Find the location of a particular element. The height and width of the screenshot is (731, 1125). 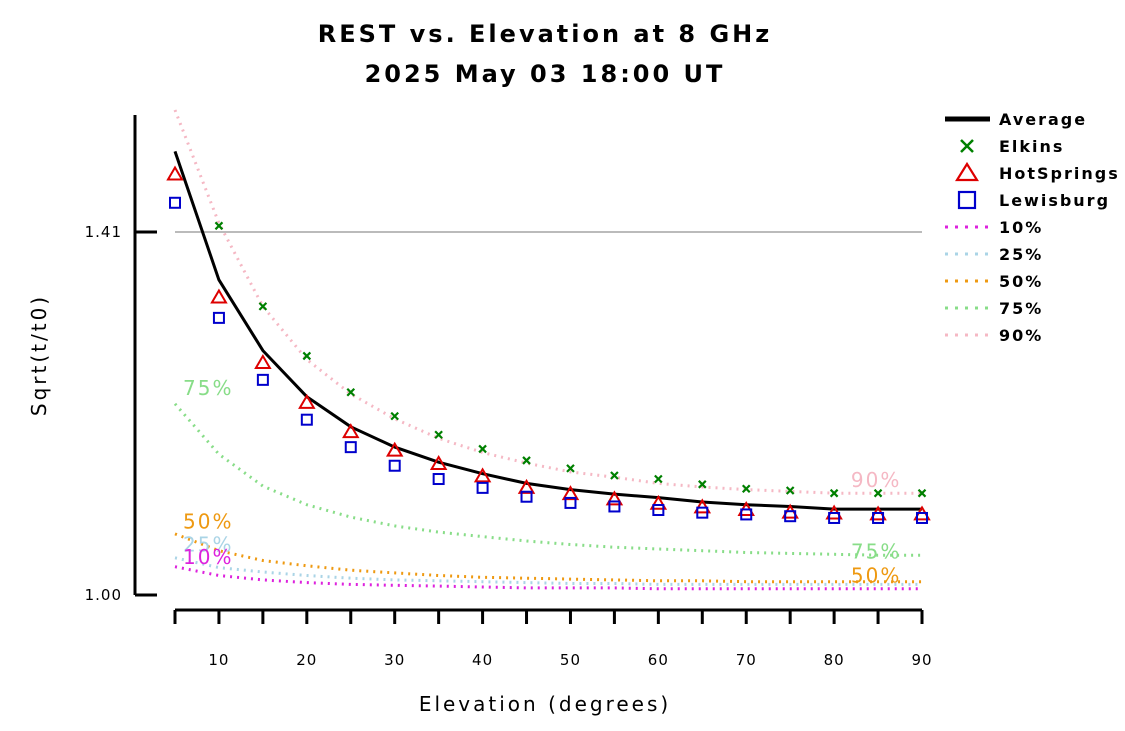

x-axis-label: Elevation (degrees) is located at coordinates (545, 704).